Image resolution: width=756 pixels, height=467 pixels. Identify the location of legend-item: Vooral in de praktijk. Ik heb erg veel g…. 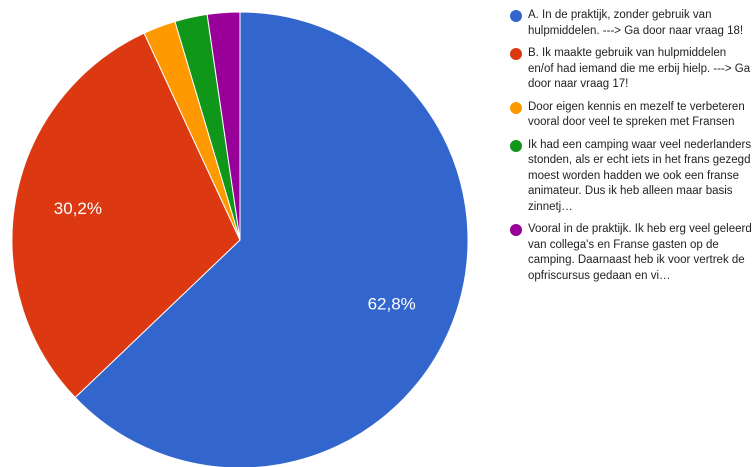
(632, 253).